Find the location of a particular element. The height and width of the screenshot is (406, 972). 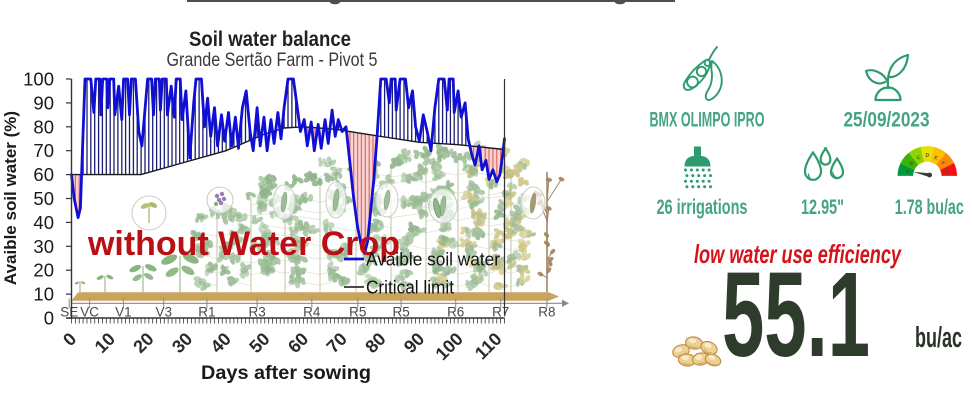

svg-text: 90 is located at coordinates (43, 102).